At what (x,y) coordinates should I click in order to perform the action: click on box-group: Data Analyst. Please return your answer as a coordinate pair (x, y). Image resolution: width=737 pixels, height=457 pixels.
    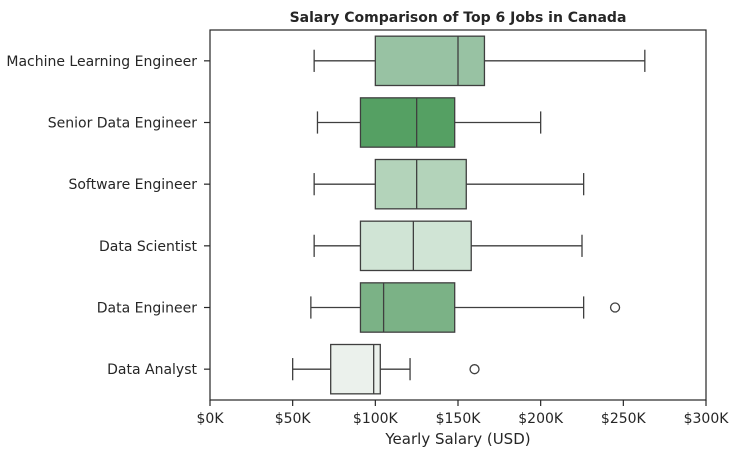
    Looking at the image, I should click on (293, 369).